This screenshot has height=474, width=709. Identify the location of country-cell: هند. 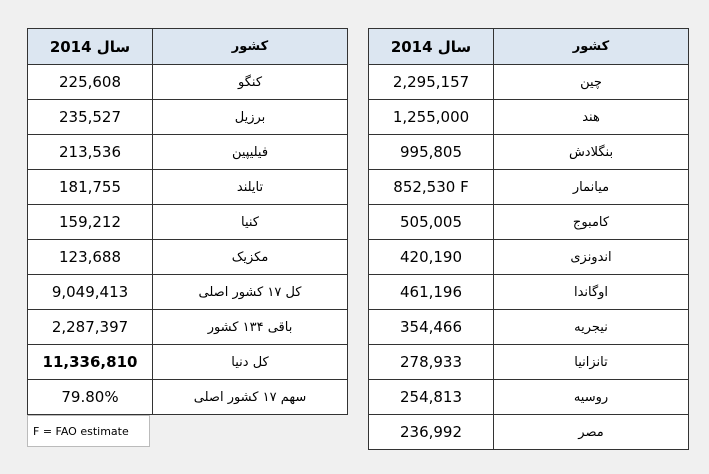
(591, 117).